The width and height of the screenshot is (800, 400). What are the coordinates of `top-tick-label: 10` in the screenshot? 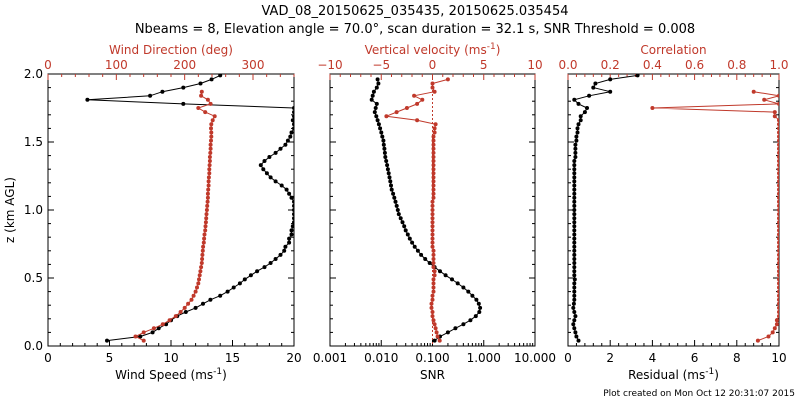 It's located at (534, 65).